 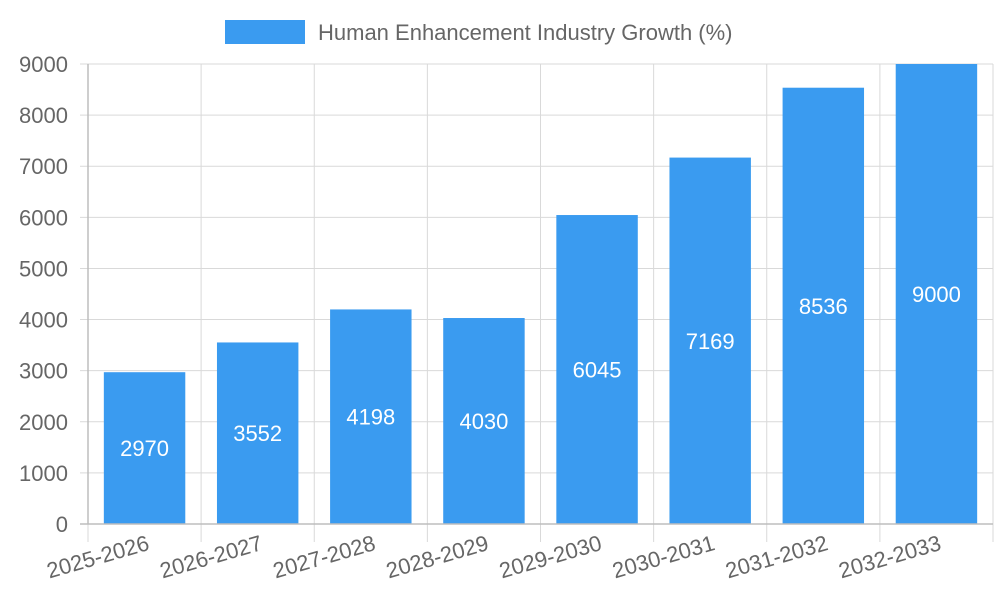 What do you see at coordinates (62, 524) in the screenshot?
I see `y-tick-label: 0` at bounding box center [62, 524].